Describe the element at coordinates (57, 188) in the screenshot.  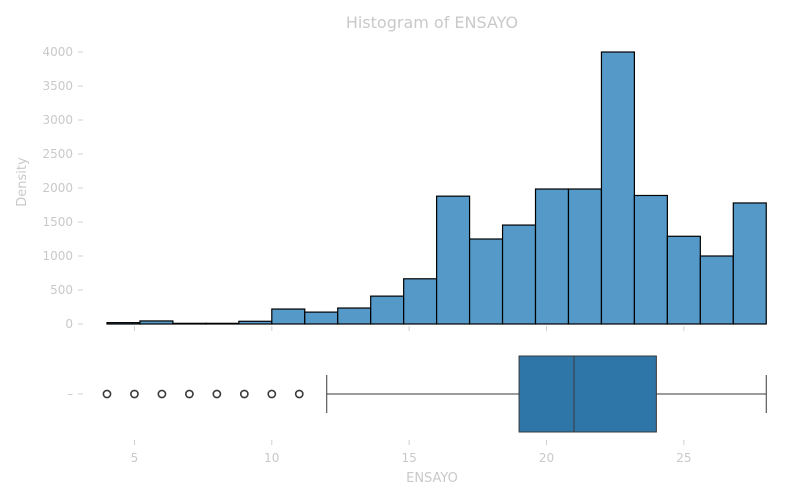
I see `y-tick-label: 2000` at that location.